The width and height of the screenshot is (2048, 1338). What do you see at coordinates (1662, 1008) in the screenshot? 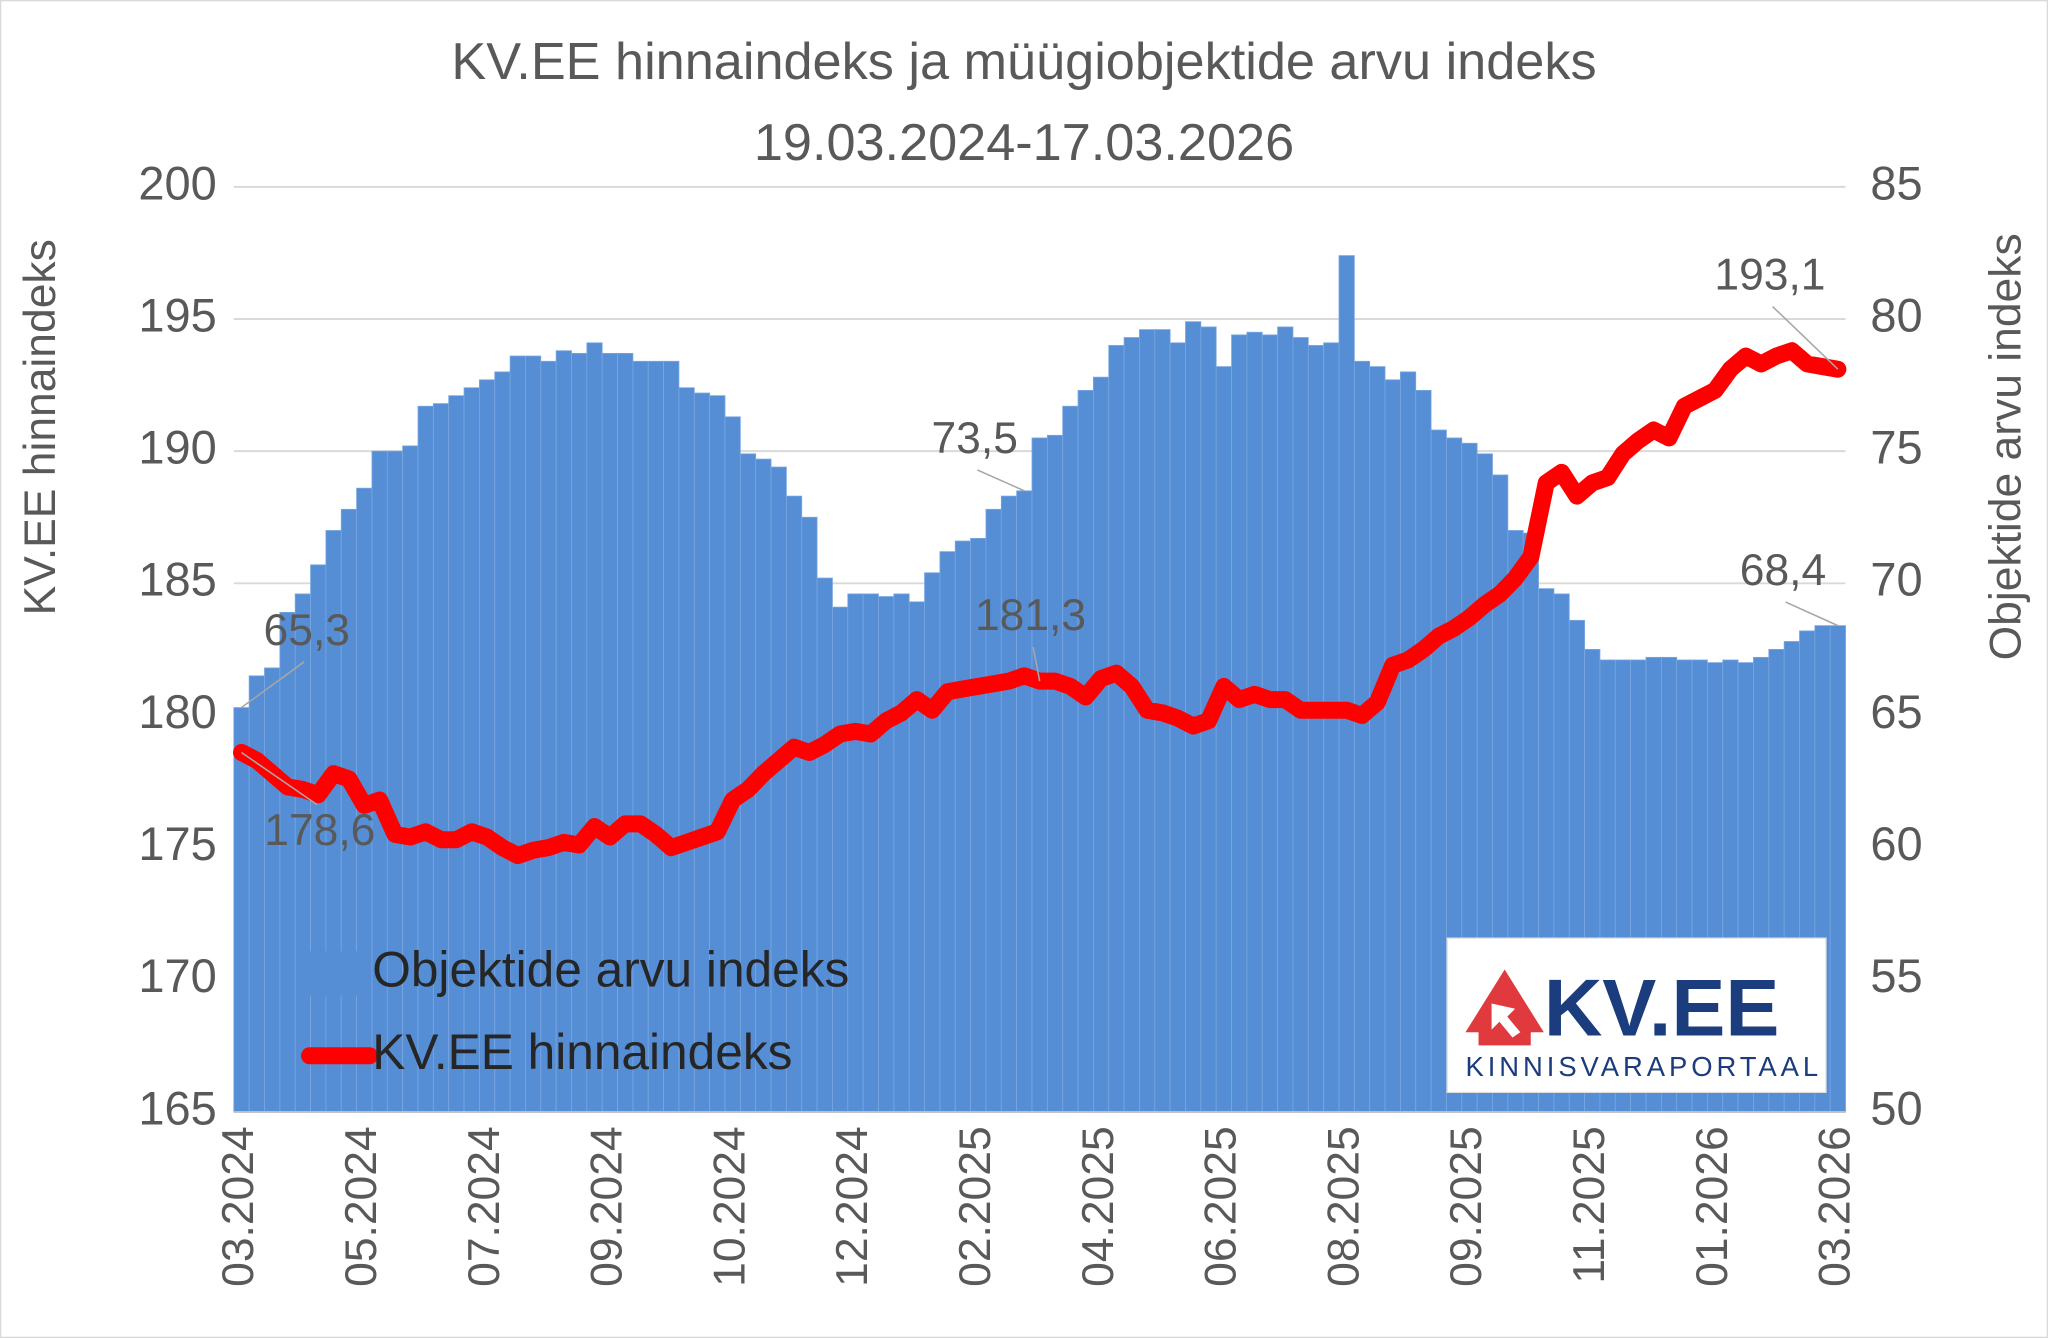
I see `logo-text: KV.EE` at bounding box center [1662, 1008].